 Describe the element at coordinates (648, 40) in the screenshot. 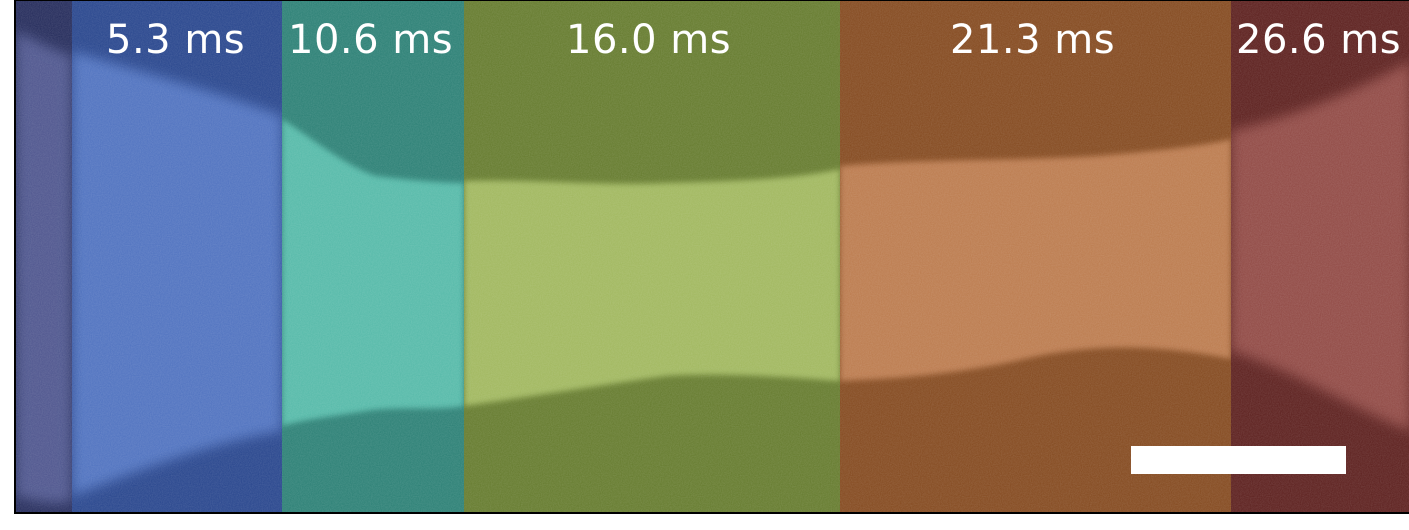

I see `time-label-3: 16.0 ms` at that location.